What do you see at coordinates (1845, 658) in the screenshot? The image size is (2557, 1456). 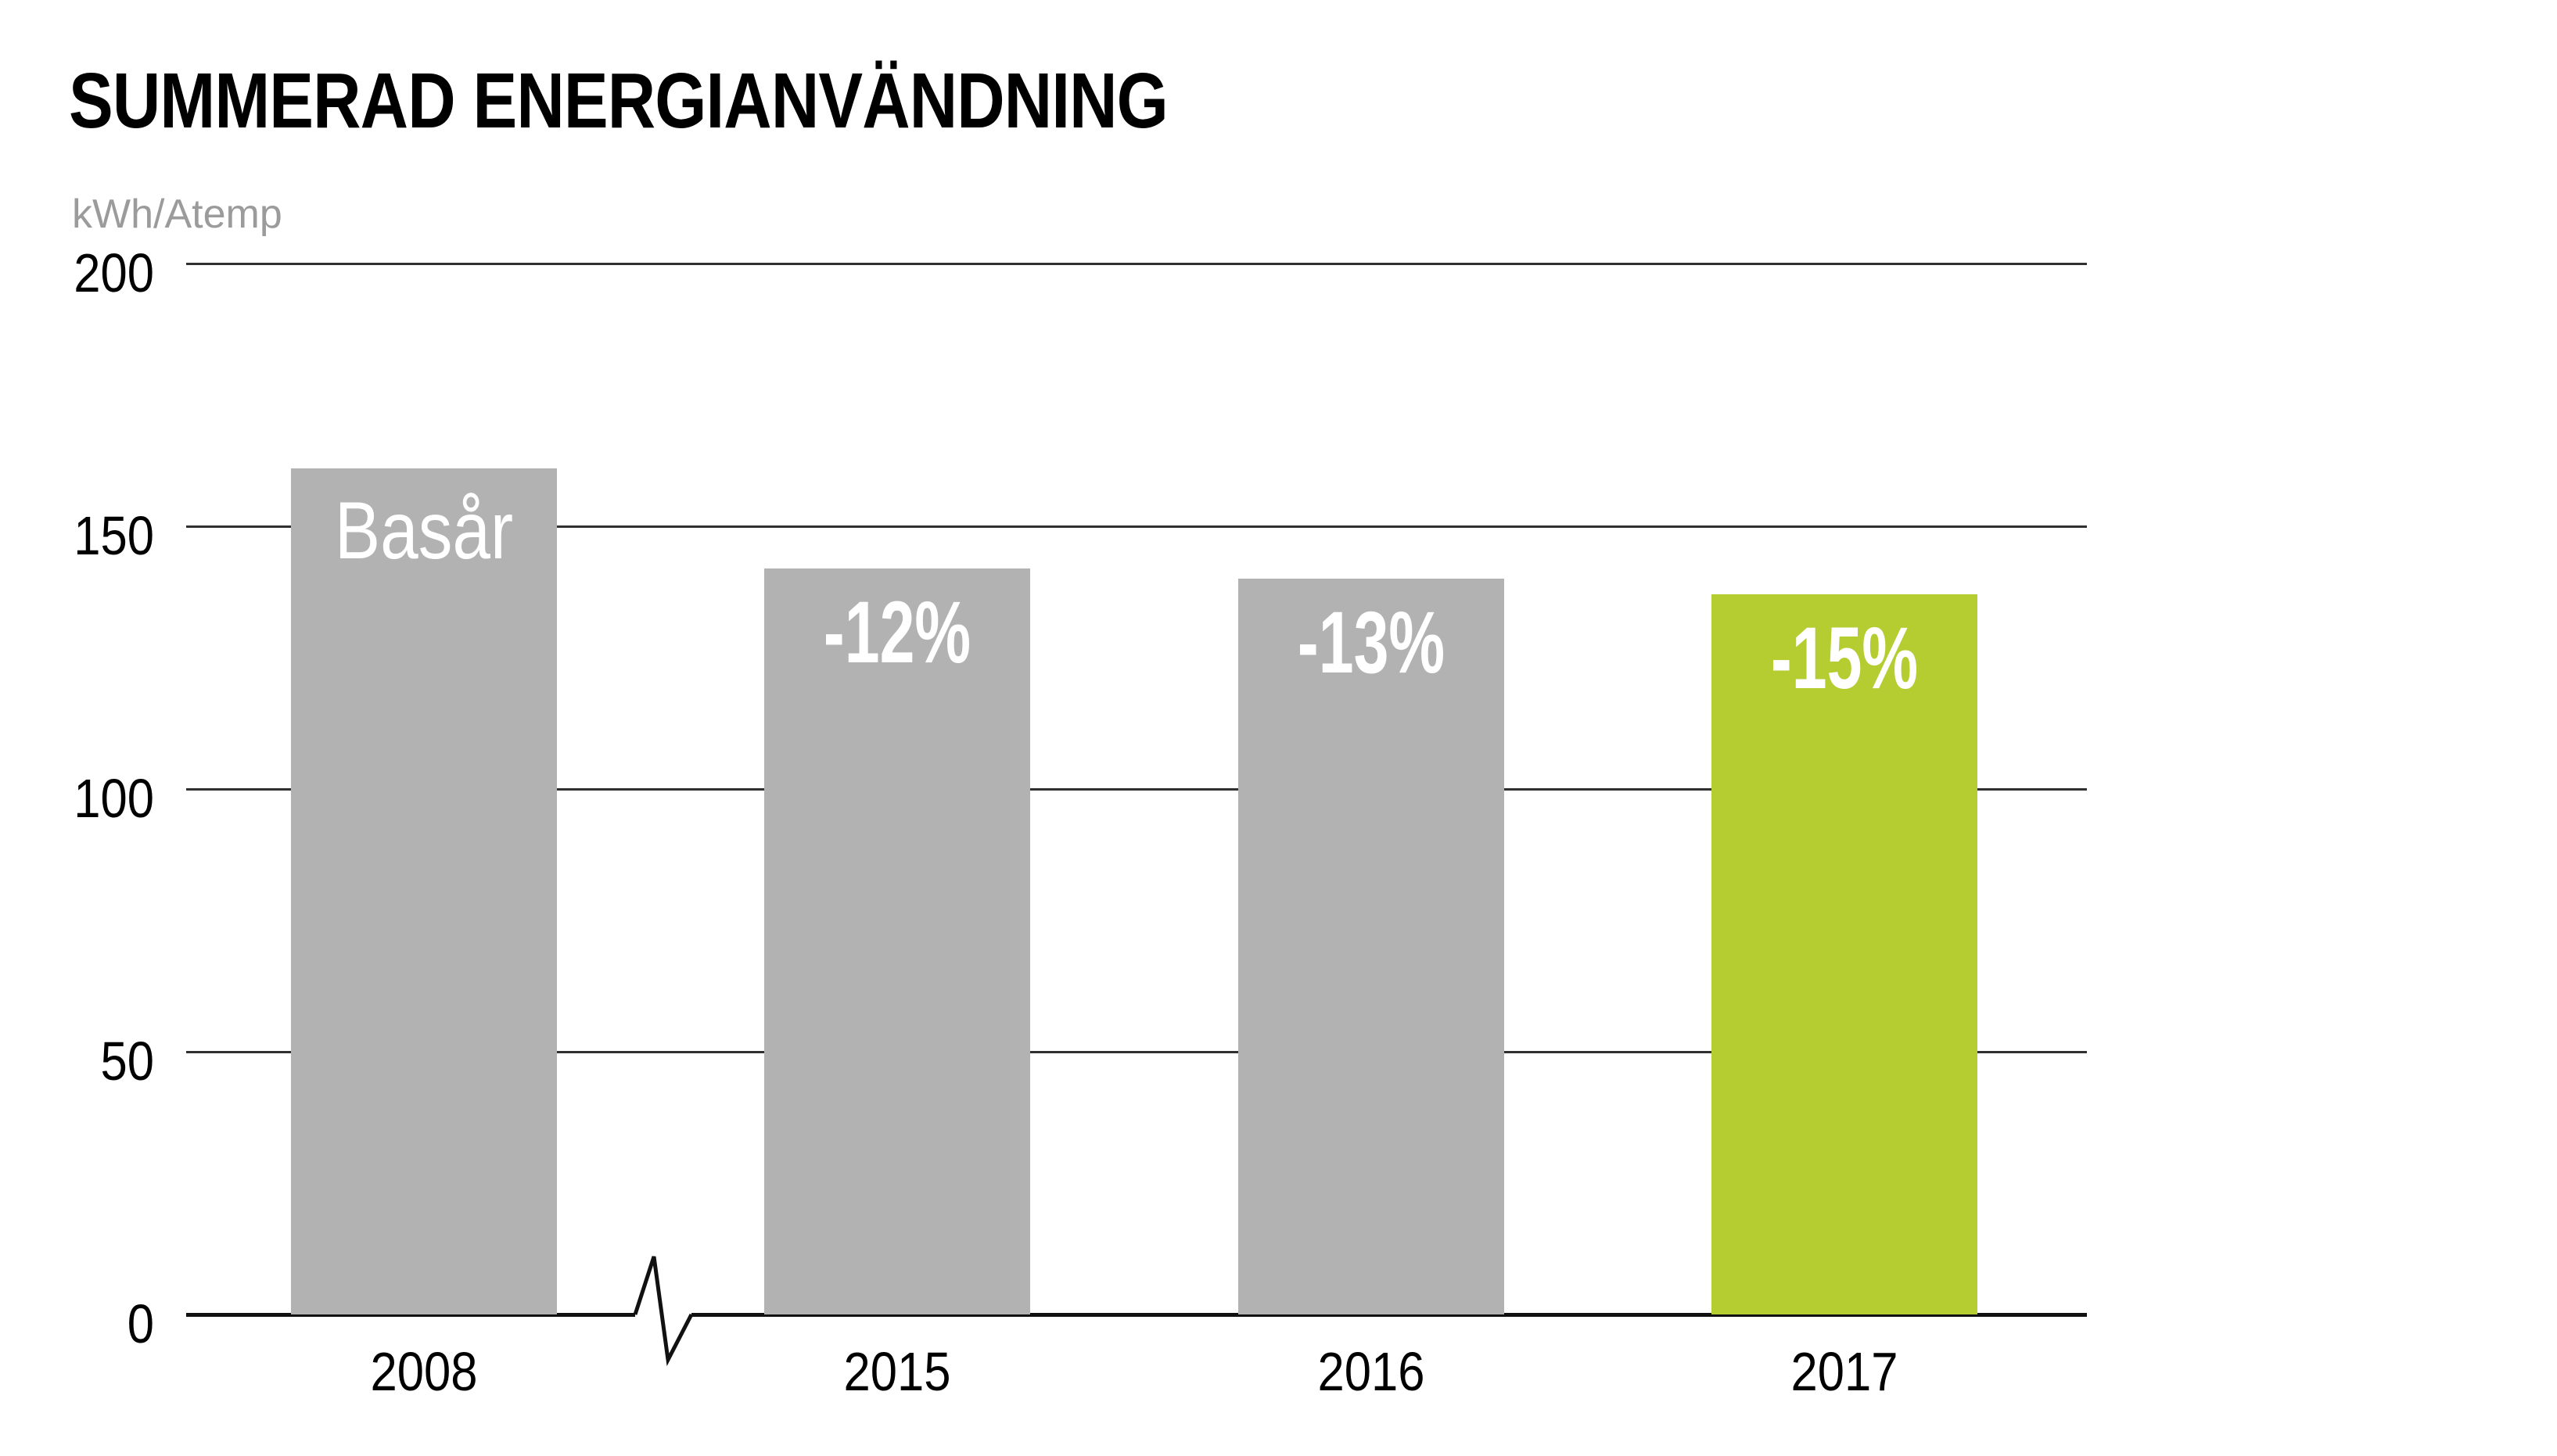 I see `bar-value-label-2017: -15%` at bounding box center [1845, 658].